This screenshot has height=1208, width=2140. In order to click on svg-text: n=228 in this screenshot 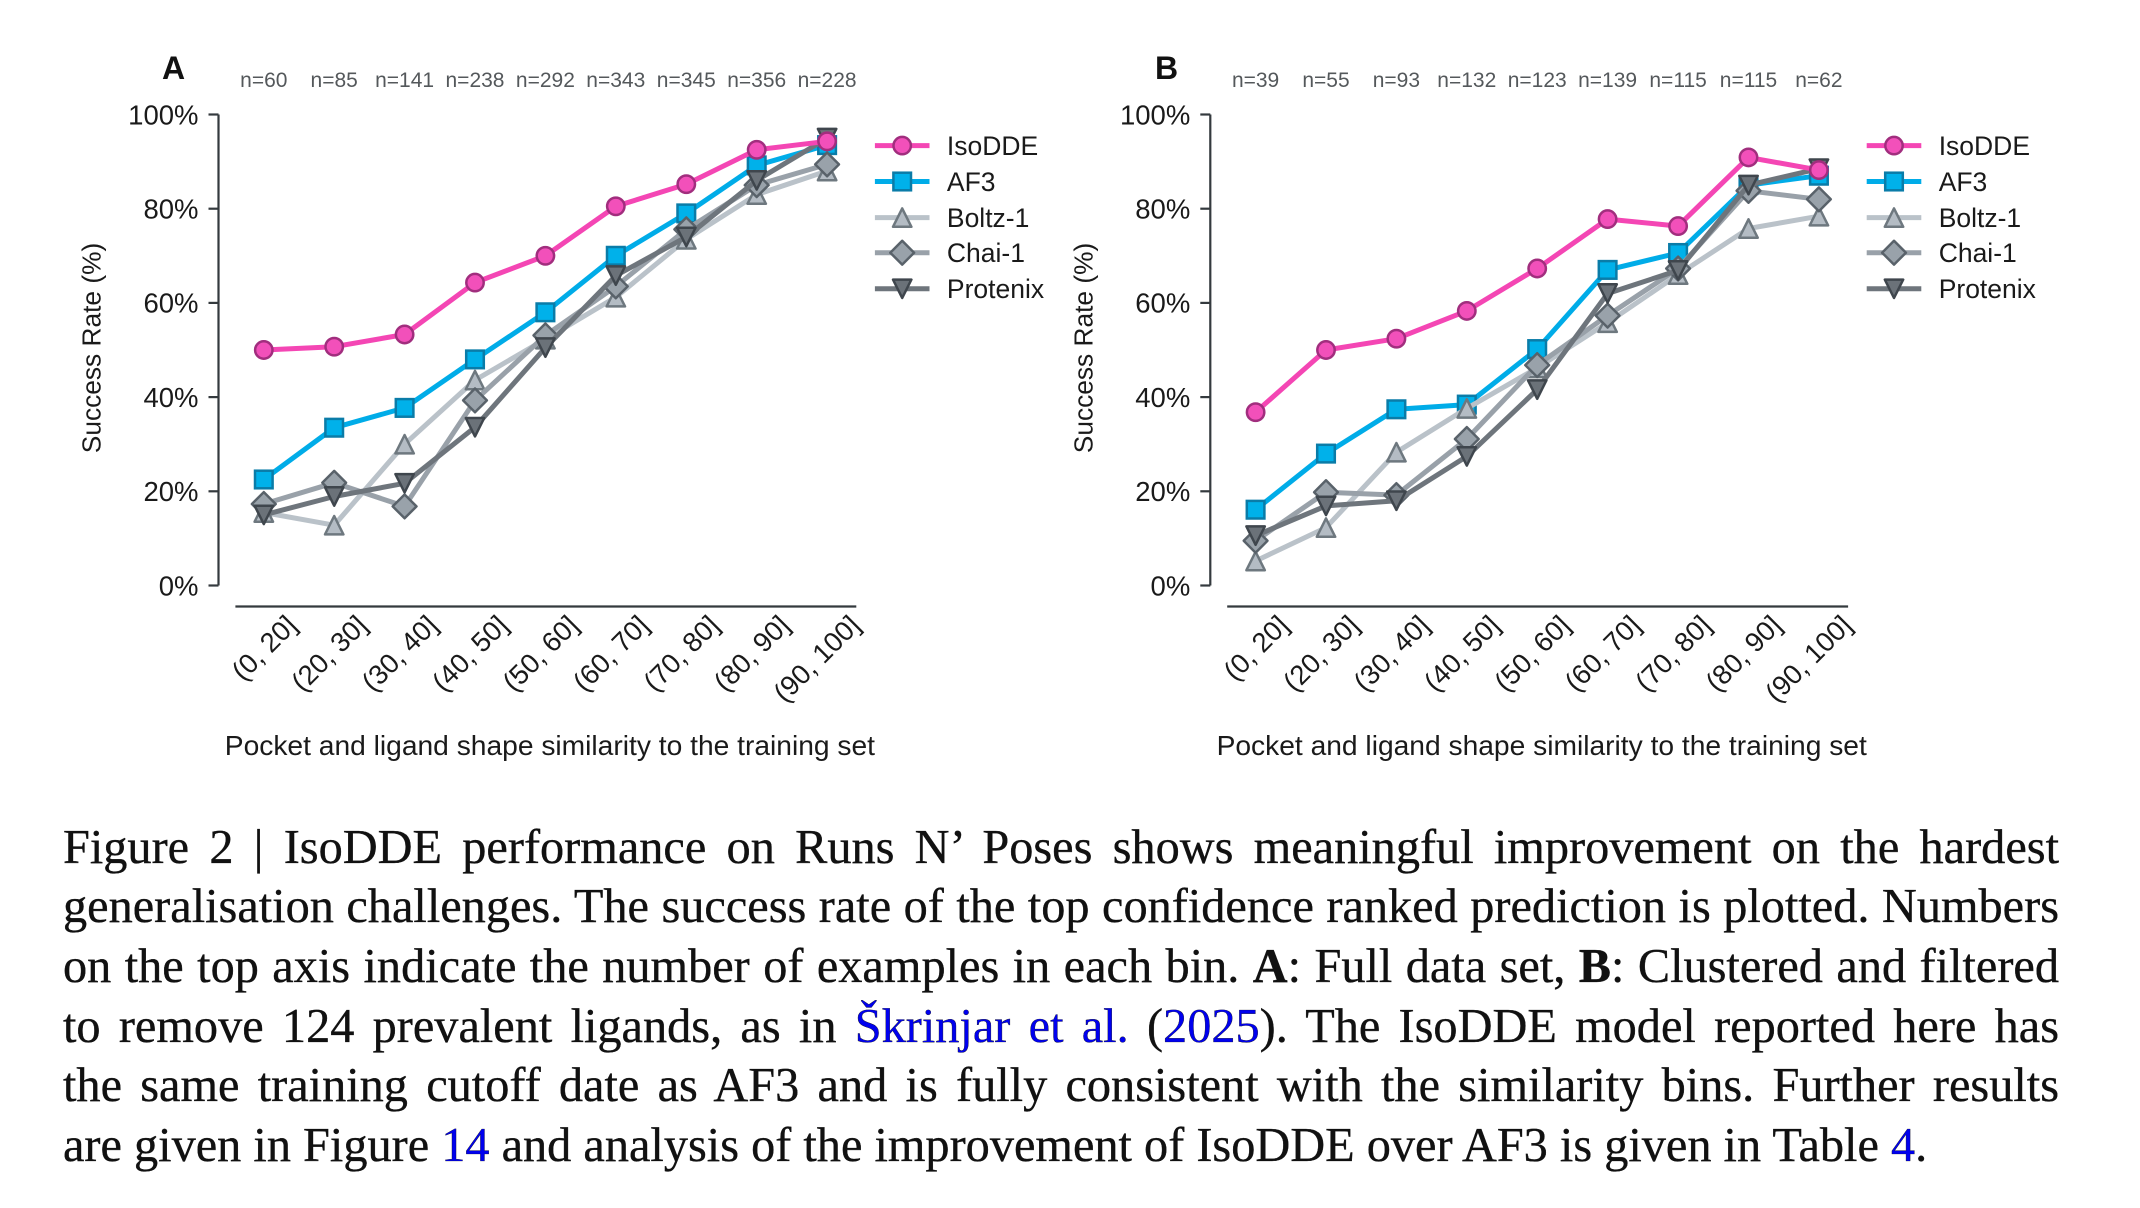, I will do `click(827, 80)`.